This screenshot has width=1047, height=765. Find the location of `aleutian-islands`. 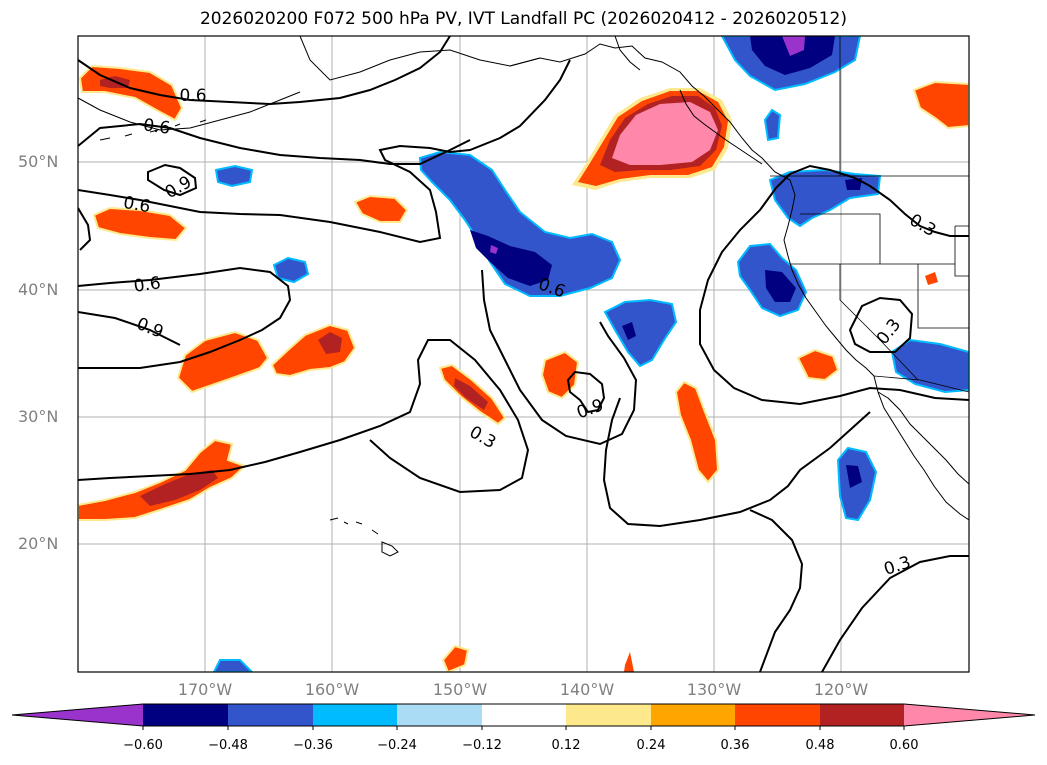

aleutian-islands is located at coordinates (153, 130).